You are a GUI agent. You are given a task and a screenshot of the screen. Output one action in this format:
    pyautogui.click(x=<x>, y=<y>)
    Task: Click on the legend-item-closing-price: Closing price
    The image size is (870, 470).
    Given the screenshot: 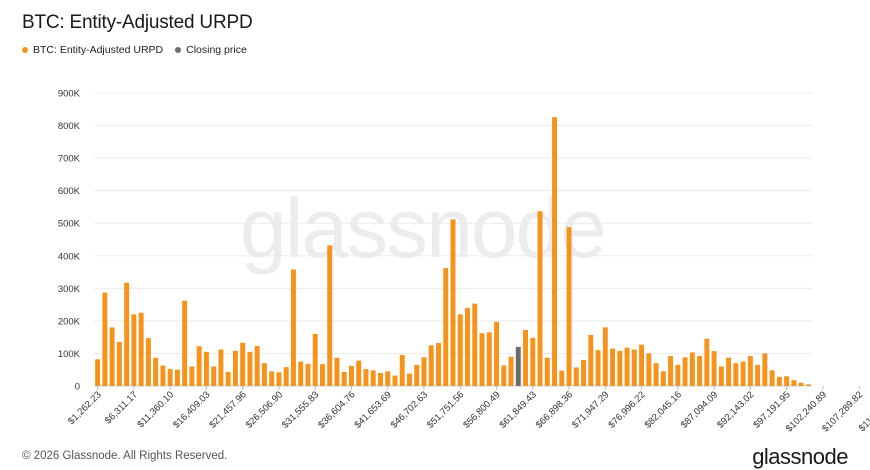 What is the action you would take?
    pyautogui.click(x=211, y=50)
    